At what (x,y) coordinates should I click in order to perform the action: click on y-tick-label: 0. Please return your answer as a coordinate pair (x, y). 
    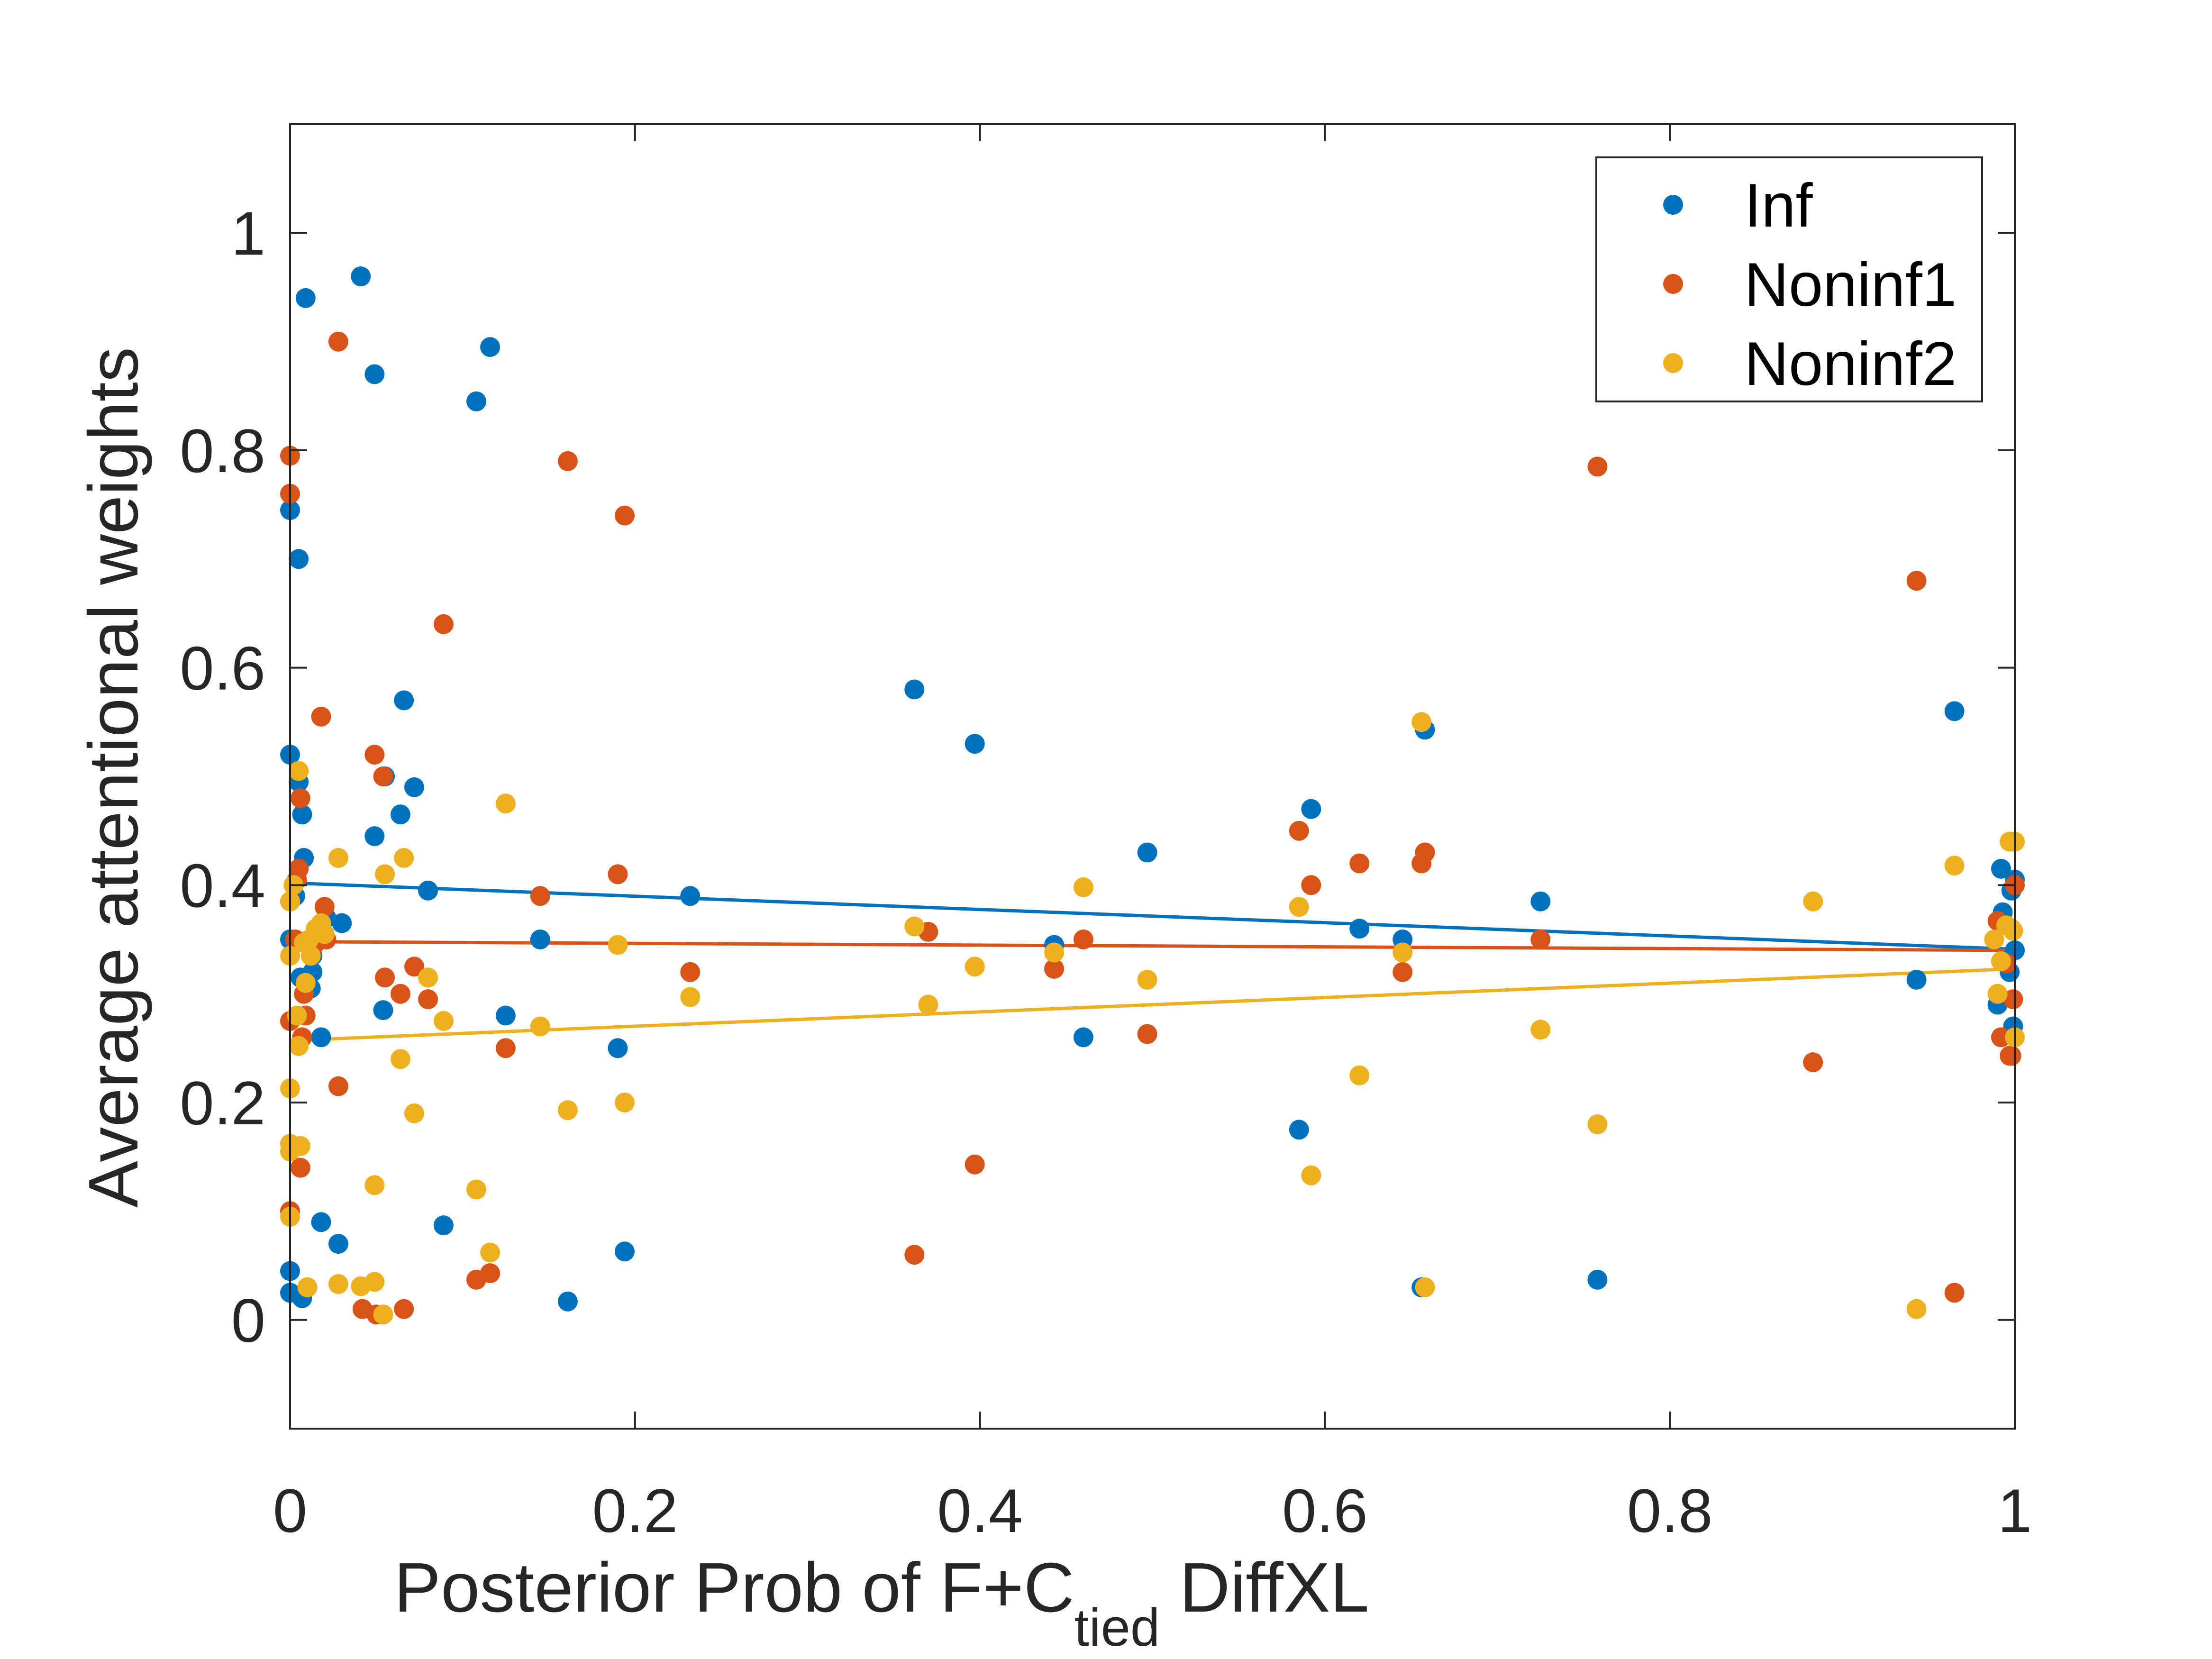
    Looking at the image, I should click on (248, 1320).